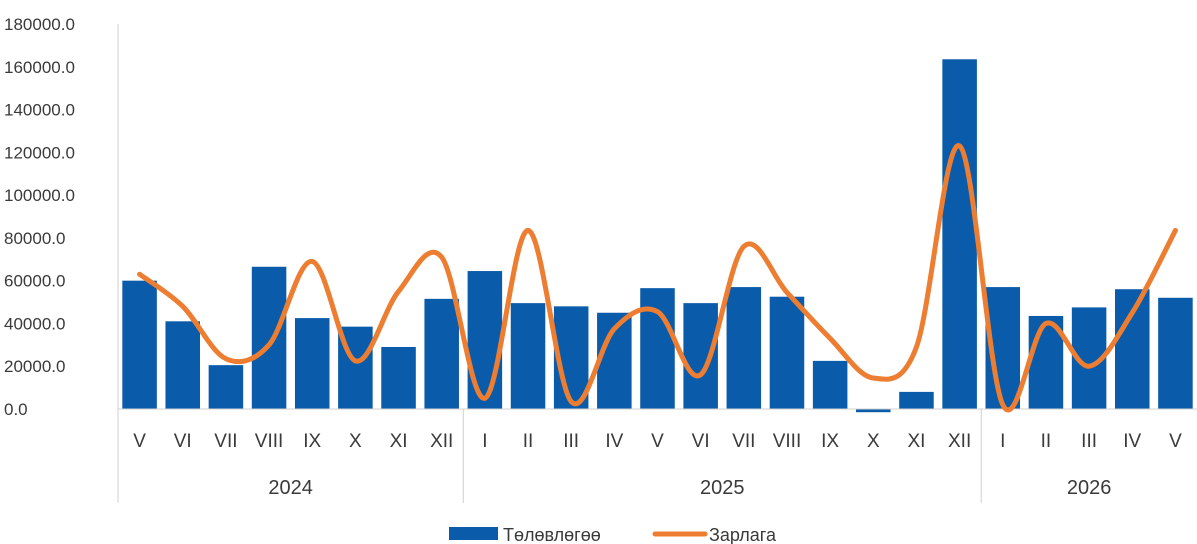 Image resolution: width=1197 pixels, height=544 pixels. Describe the element at coordinates (34, 366) in the screenshot. I see `y-tick-label: 20000.0` at that location.